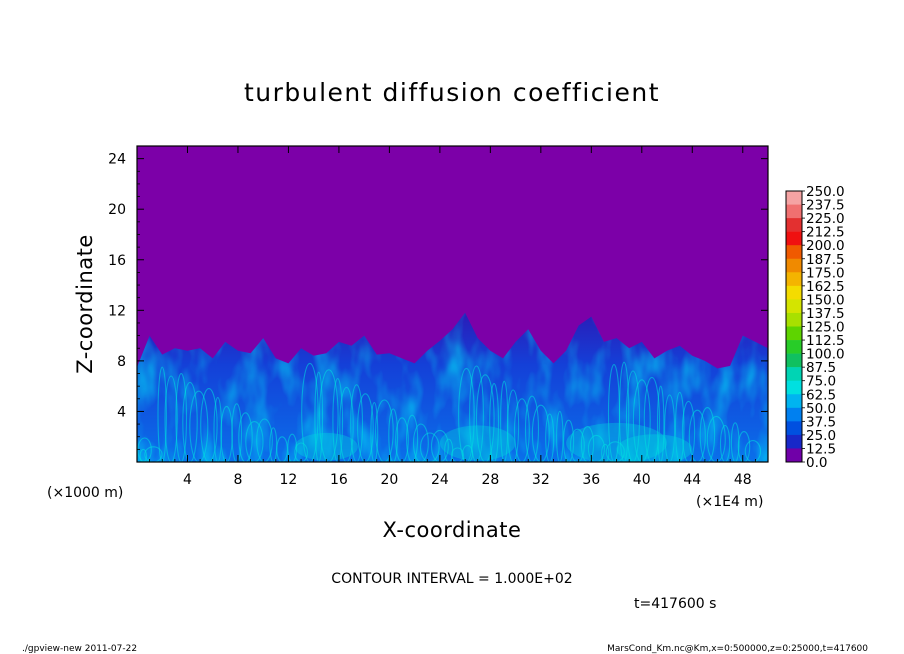 This screenshot has height=654, width=904. Describe the element at coordinates (237, 480) in the screenshot. I see `x-tick-label: 8` at that location.